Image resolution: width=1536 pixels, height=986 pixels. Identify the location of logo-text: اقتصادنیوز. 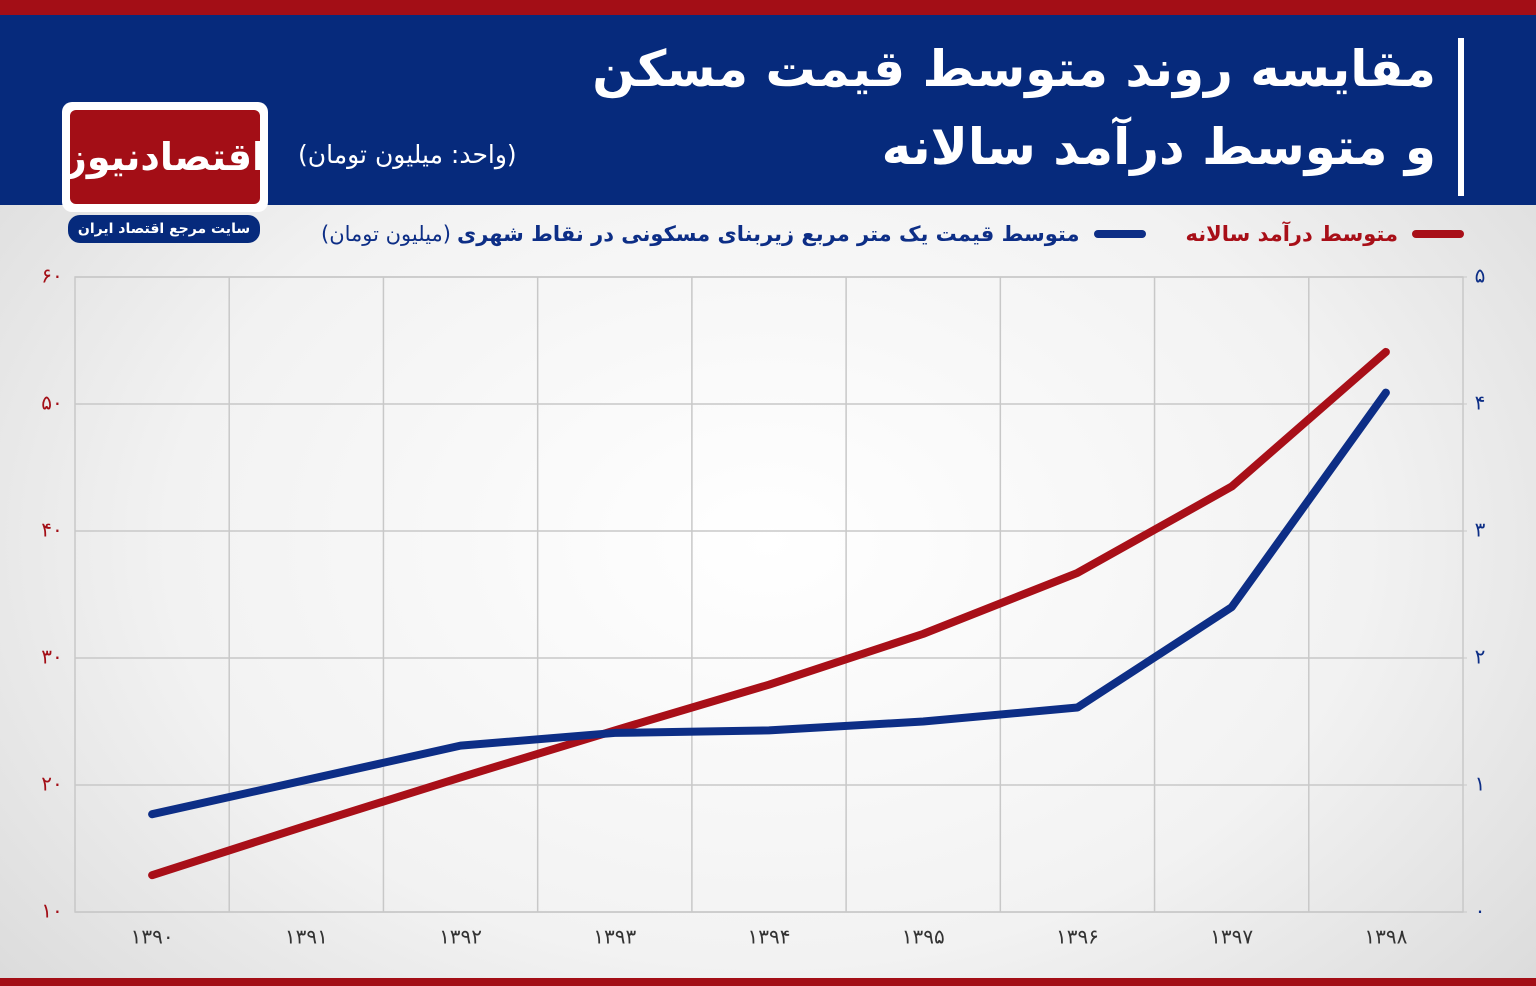
(165, 157).